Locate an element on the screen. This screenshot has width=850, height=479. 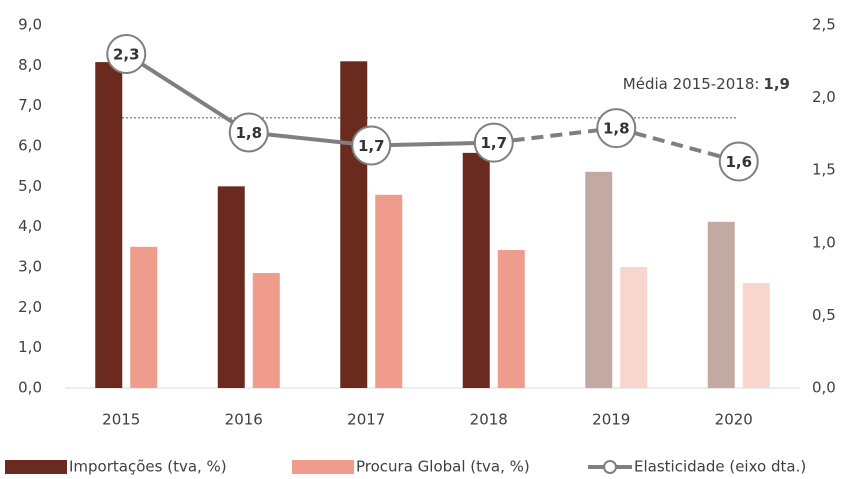
legend-label: Elasticidade (eixo dta.) is located at coordinates (720, 467).